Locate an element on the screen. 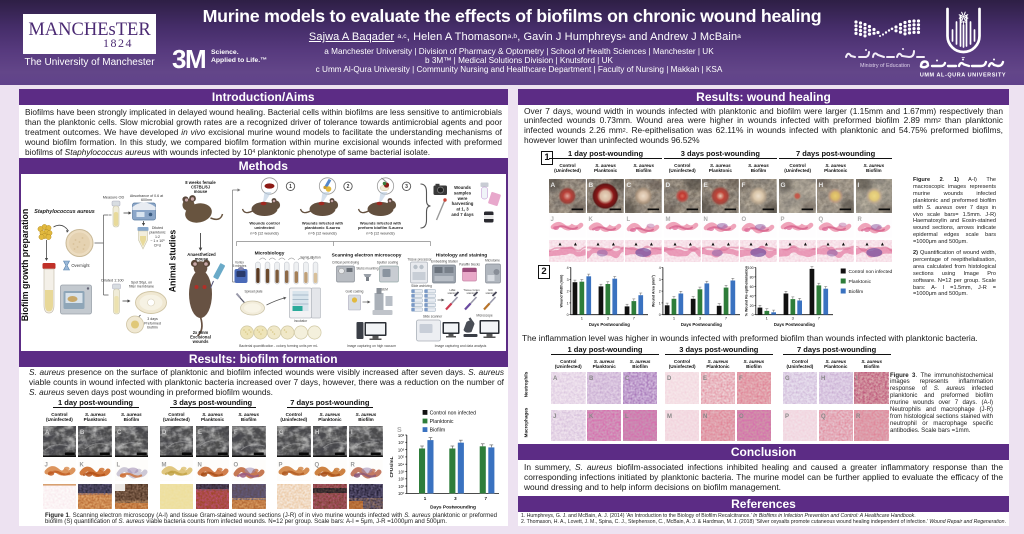 This screenshot has height=534, width=1024. svg-text: CFU is located at coordinates (157, 246).